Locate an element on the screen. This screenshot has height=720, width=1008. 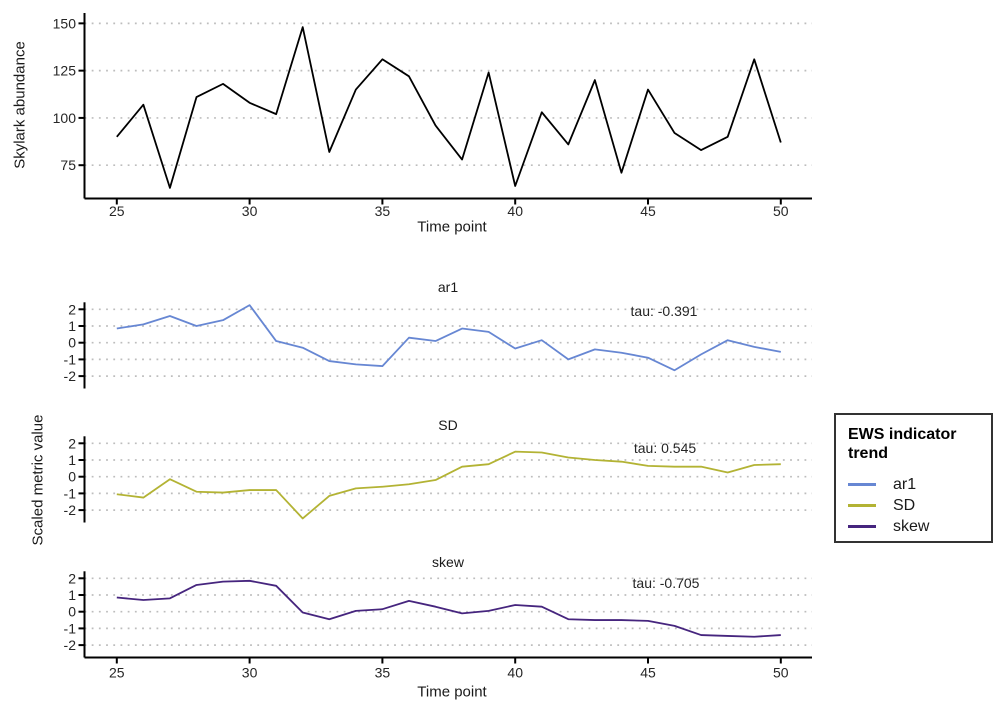
legend: EWS indicator trend ar1 SD skew is located at coordinates (913, 478).